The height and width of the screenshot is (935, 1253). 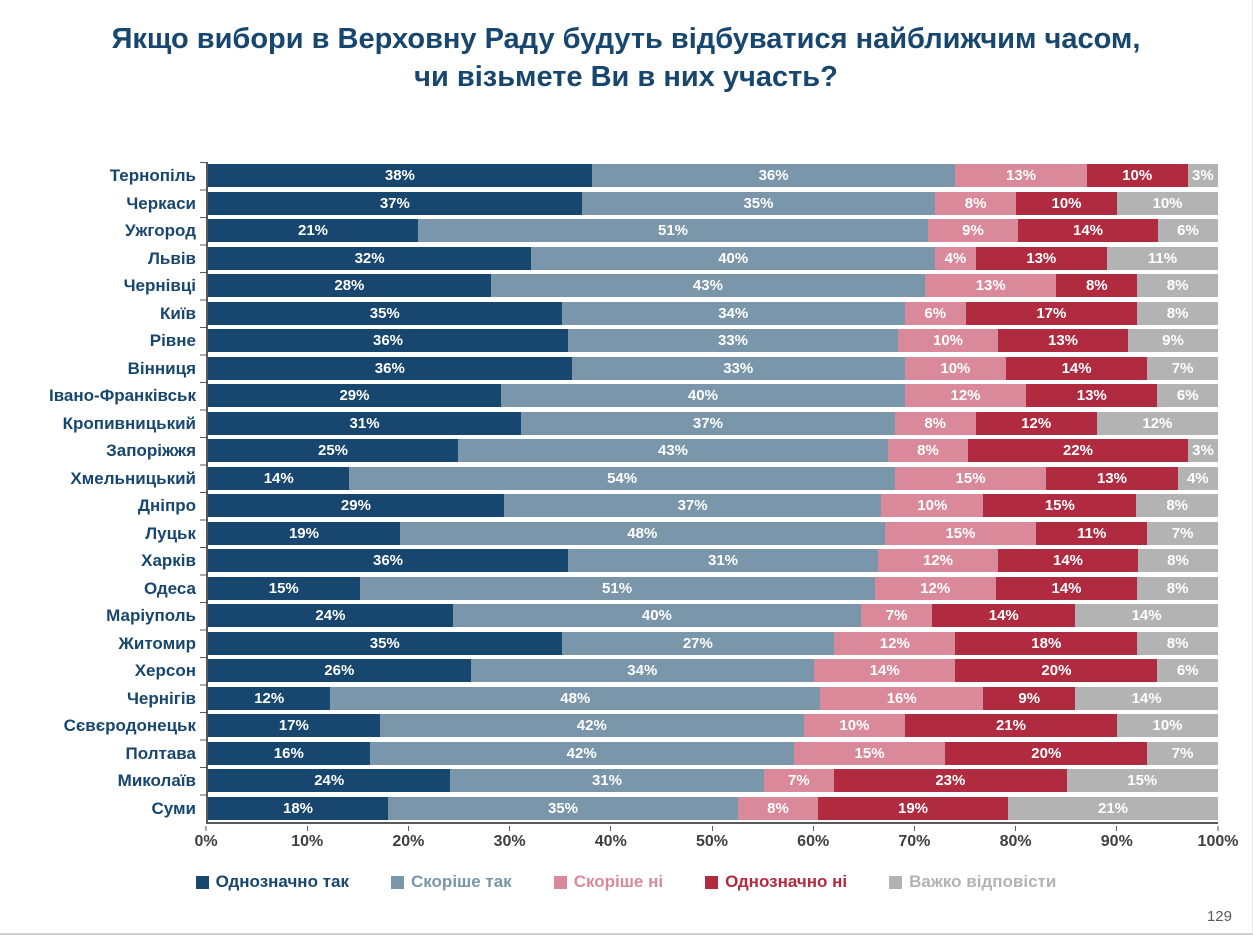 What do you see at coordinates (713, 671) in the screenshot?
I see `bar-row: 26% 34% 14% 20% 6%` at bounding box center [713, 671].